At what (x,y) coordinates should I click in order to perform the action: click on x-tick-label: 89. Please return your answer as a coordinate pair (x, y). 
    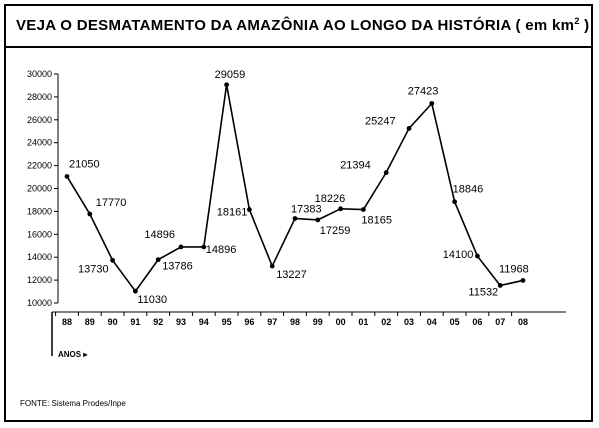
    Looking at the image, I should click on (90, 322).